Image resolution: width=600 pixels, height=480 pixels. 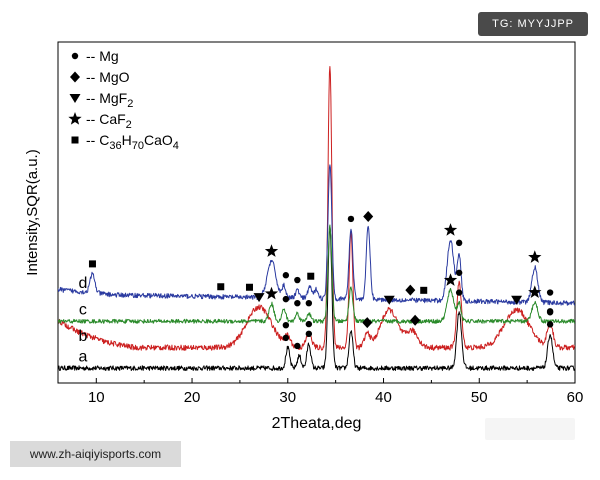 I want to click on legend-subscript: 70, so click(x=138, y=146).